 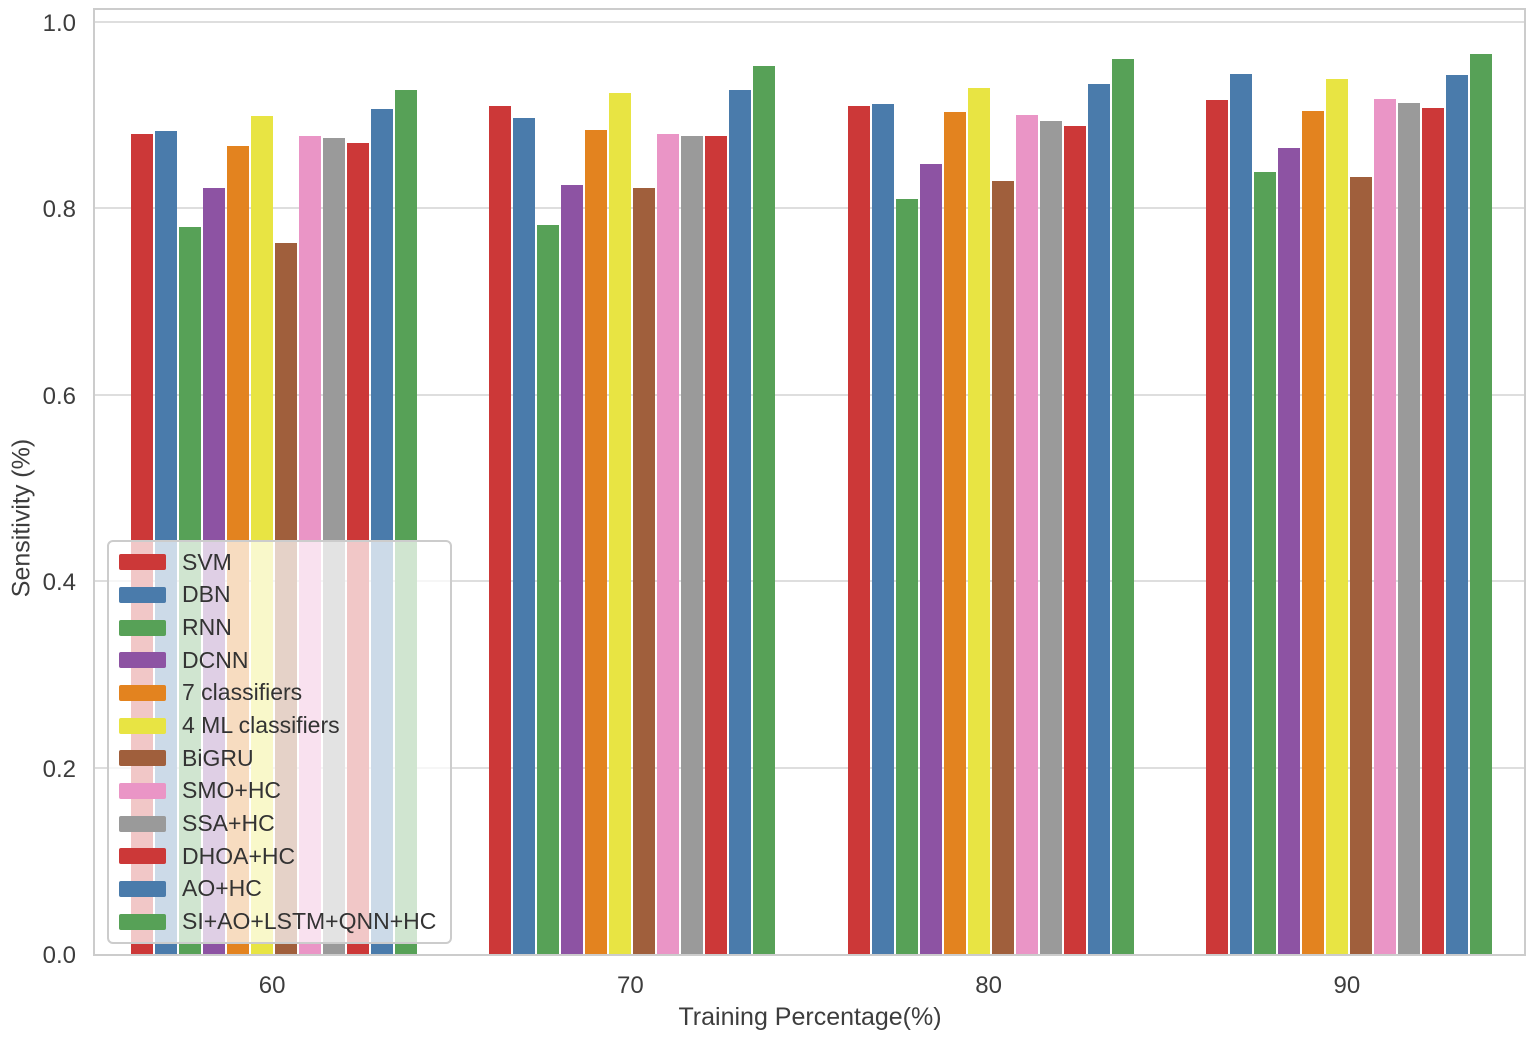 I want to click on y-tick-label: 1.0, so click(x=59, y=23).